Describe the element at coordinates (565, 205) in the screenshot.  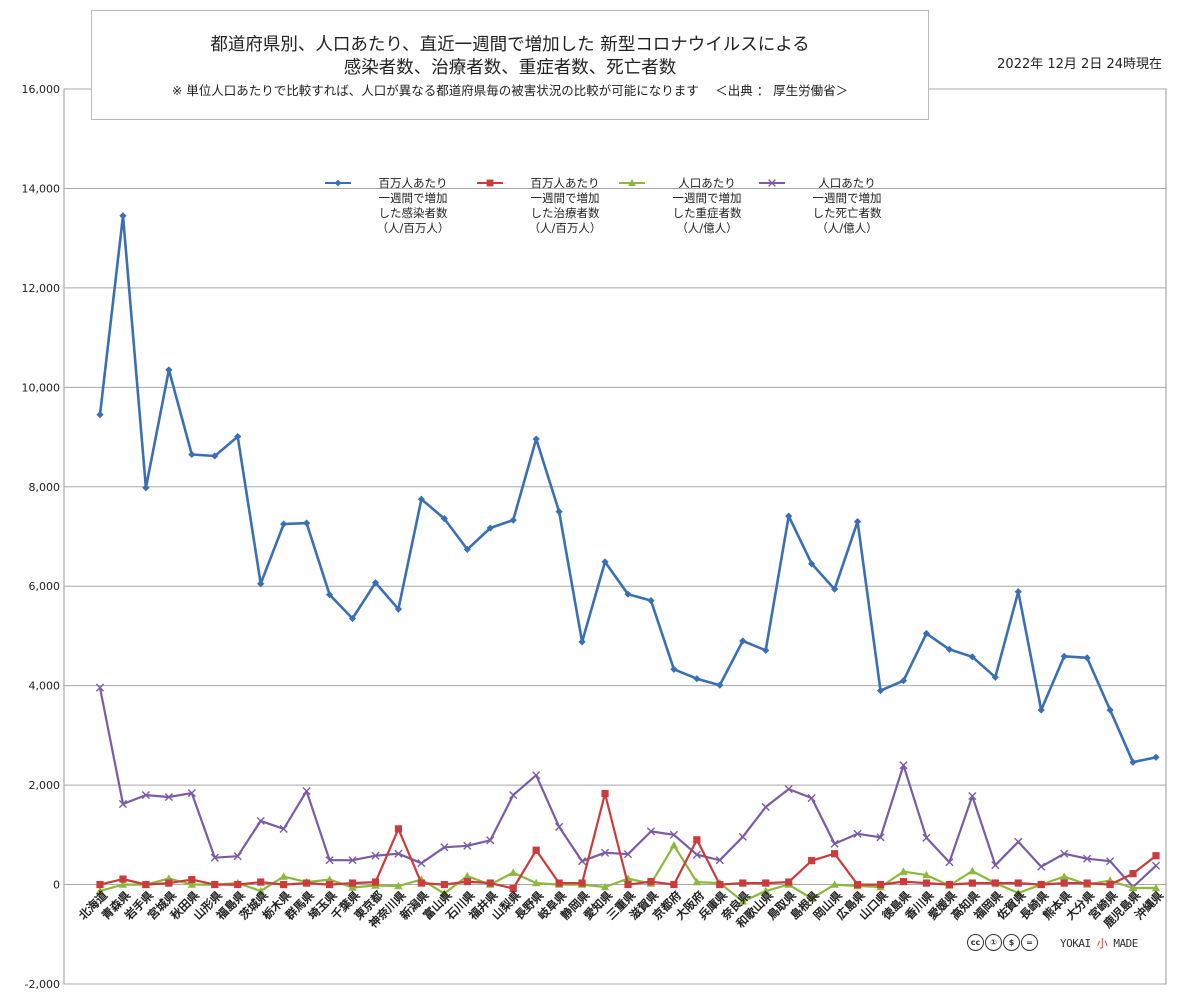
I see `legend-label: 百万人あたり 一週間で増加 した治療者数 （人/百万人）` at that location.